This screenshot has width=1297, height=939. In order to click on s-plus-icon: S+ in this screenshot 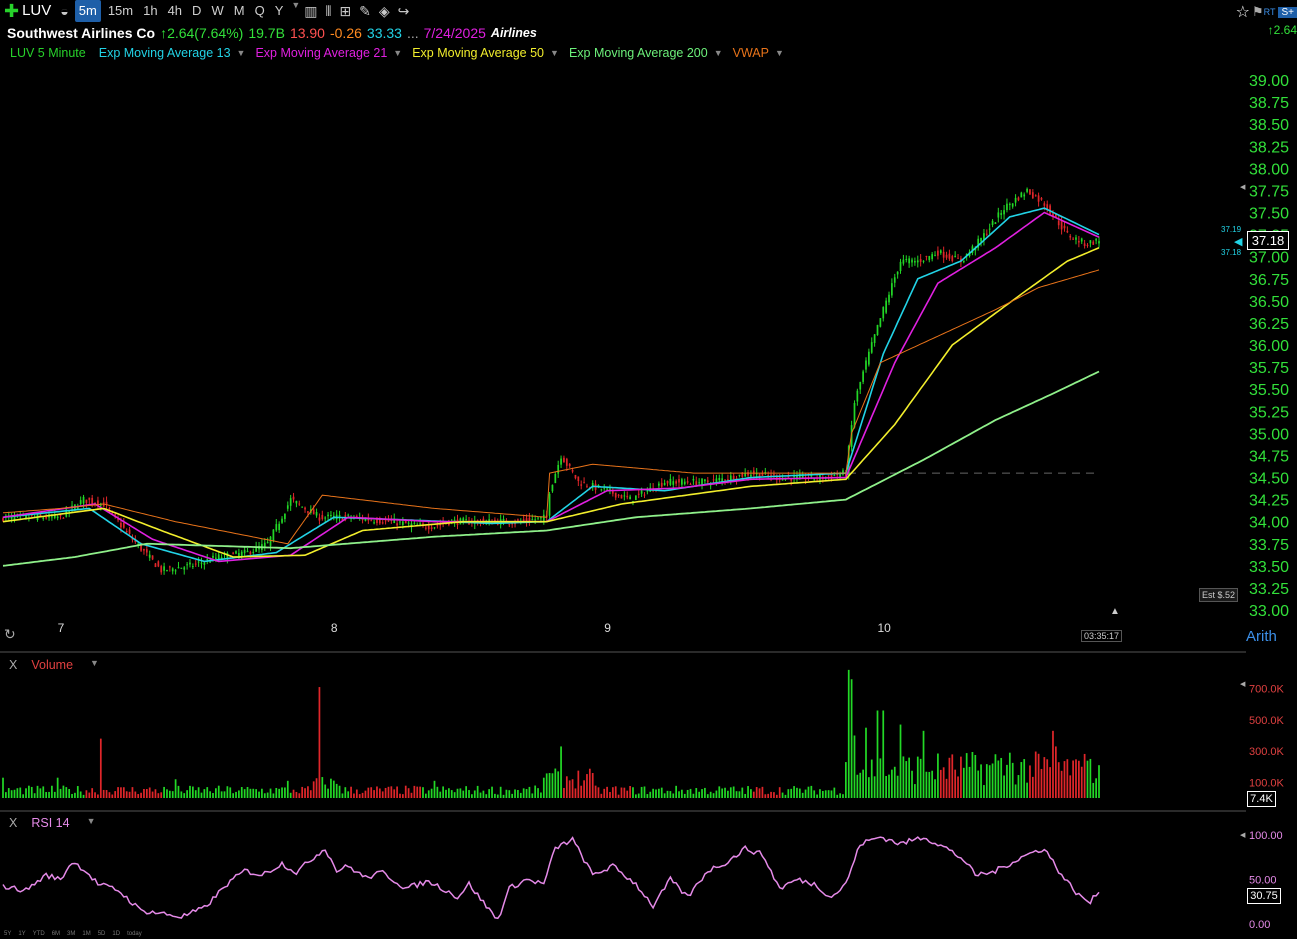, I will do `click(1287, 12)`.